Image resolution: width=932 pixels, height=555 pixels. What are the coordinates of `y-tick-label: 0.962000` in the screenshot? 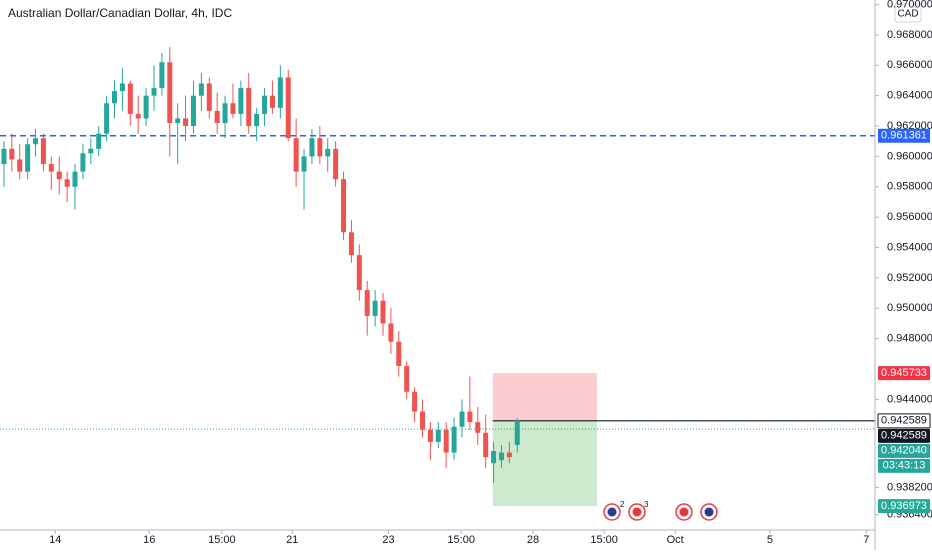 It's located at (909, 126).